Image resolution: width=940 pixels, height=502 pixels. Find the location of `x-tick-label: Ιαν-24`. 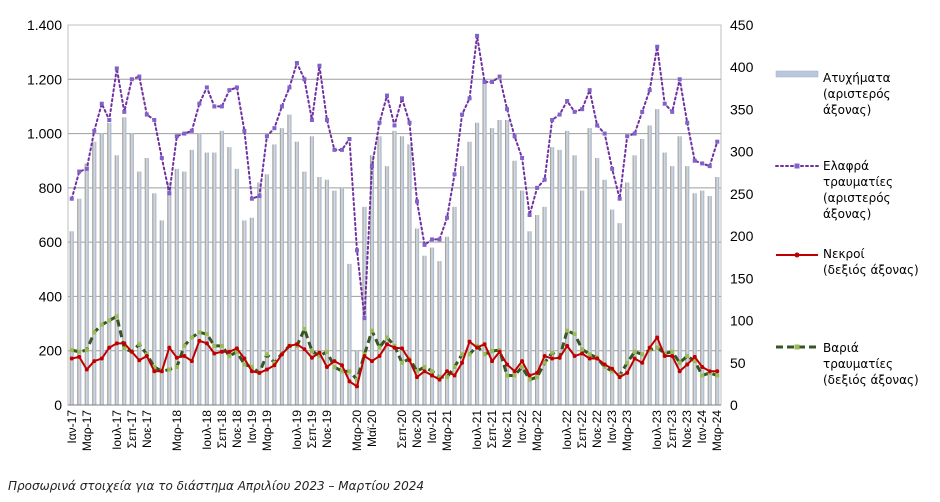

x-tick-label: Ιαν-24 is located at coordinates (702, 427).